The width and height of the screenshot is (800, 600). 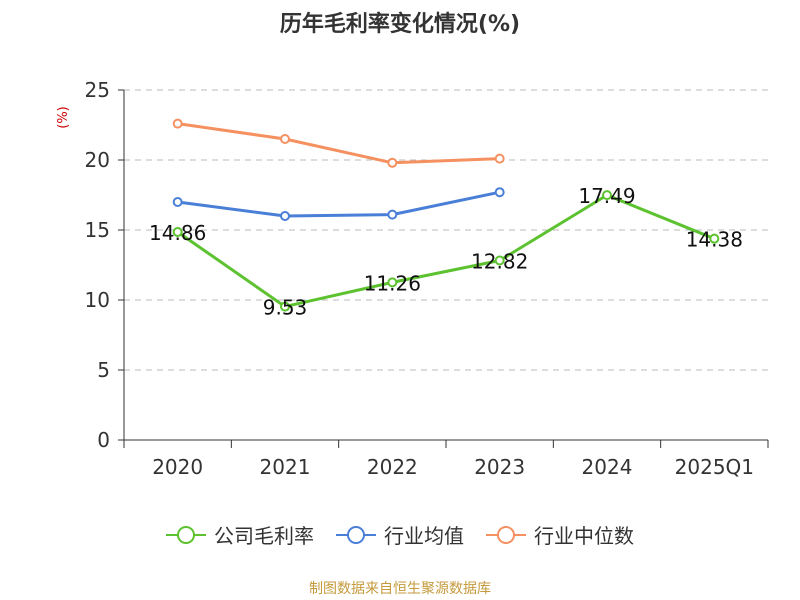 What do you see at coordinates (506, 534) in the screenshot?
I see `legend-marker-industry-median` at bounding box center [506, 534].